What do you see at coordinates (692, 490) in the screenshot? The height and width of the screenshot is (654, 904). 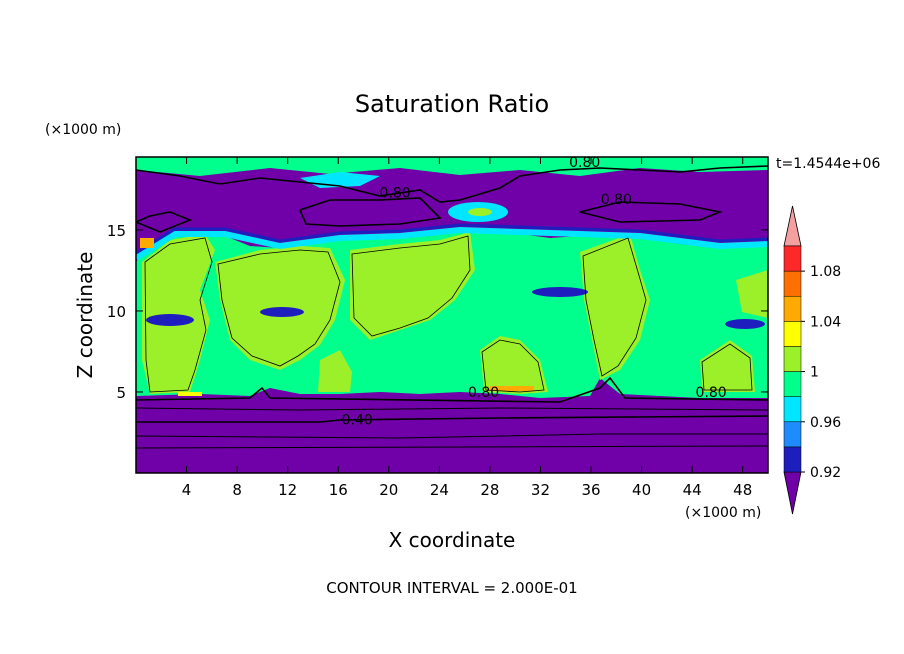 I see `x-tick-label: 44` at bounding box center [692, 490].